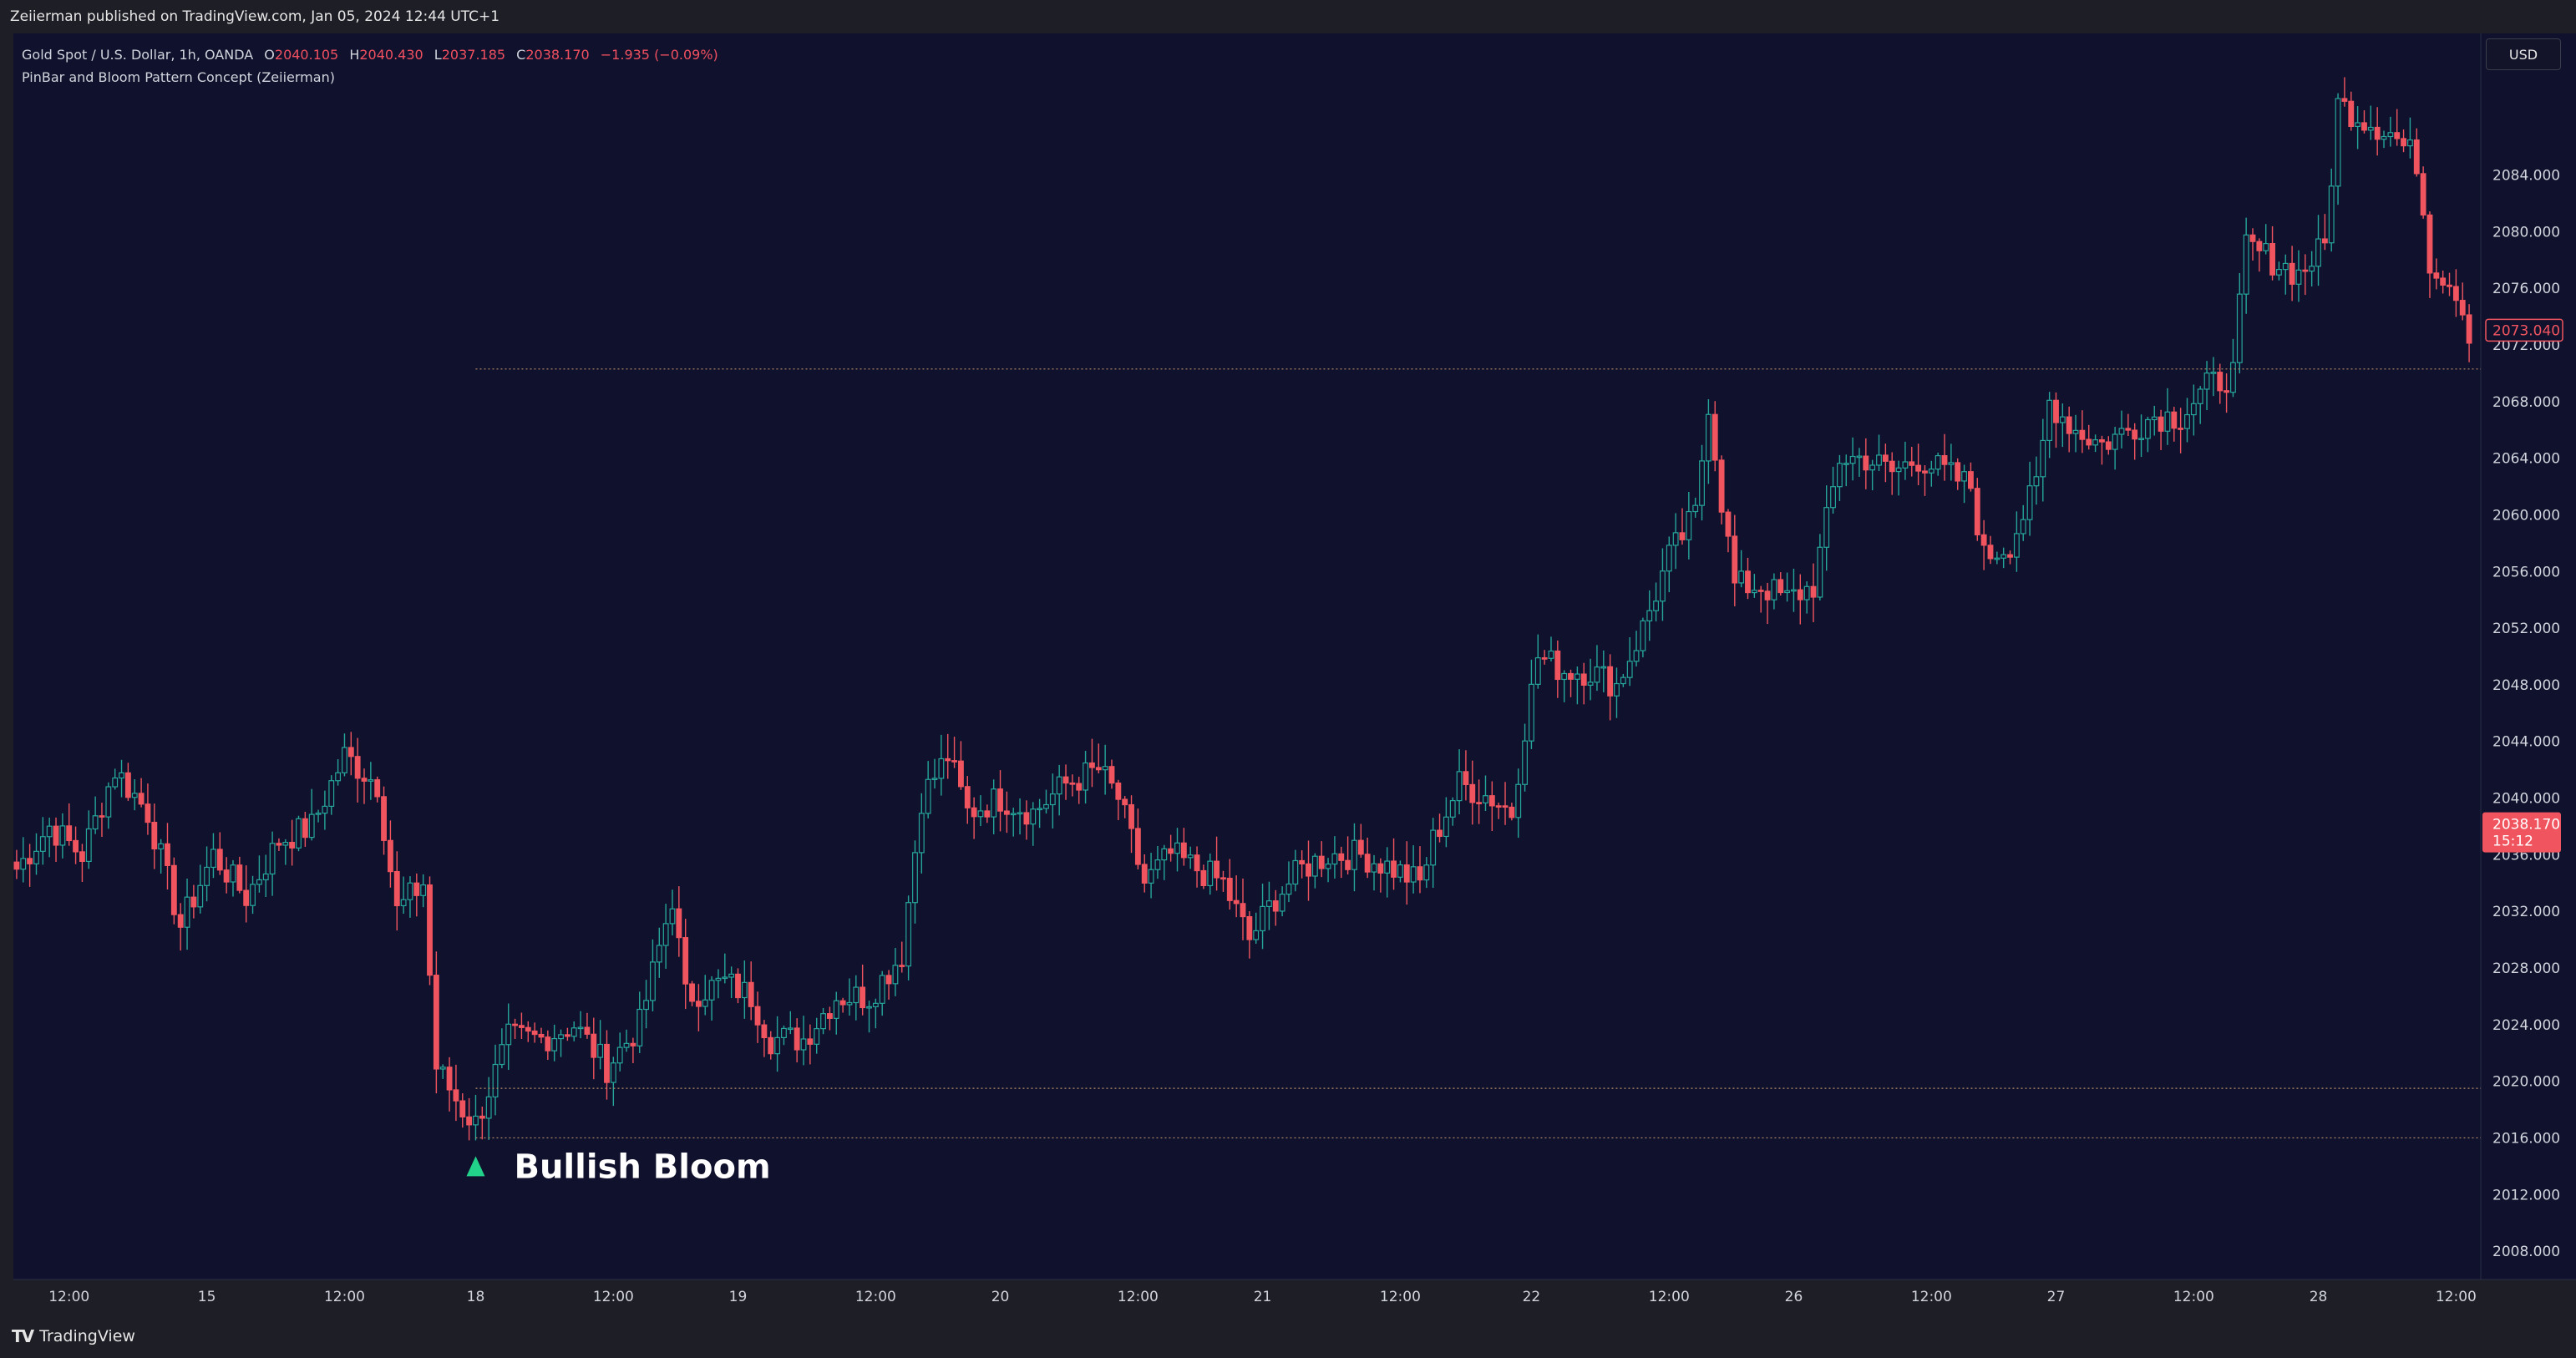 The width and height of the screenshot is (2576, 1358). Describe the element at coordinates (557, 55) in the screenshot. I see `legend-close-value: 2038.170` at that location.